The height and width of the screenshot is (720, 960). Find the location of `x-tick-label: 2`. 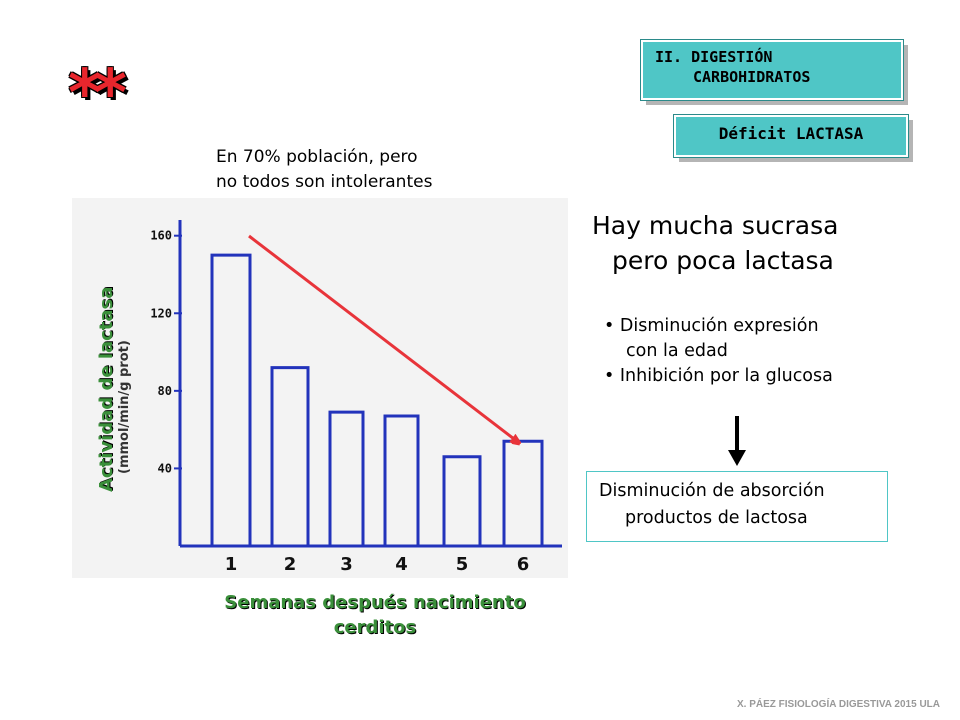

x-tick-label: 2 is located at coordinates (290, 564).